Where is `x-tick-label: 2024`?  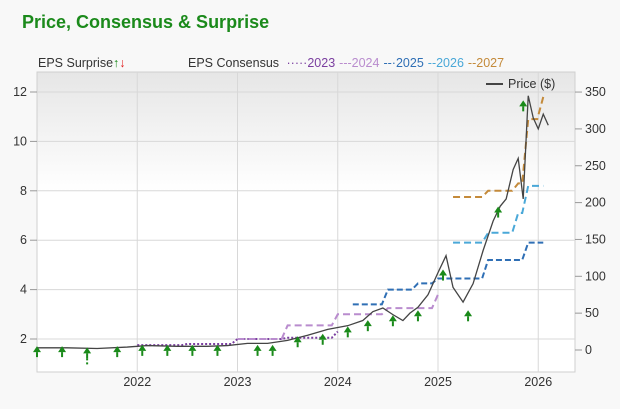 x-tick-label: 2024 is located at coordinates (338, 382).